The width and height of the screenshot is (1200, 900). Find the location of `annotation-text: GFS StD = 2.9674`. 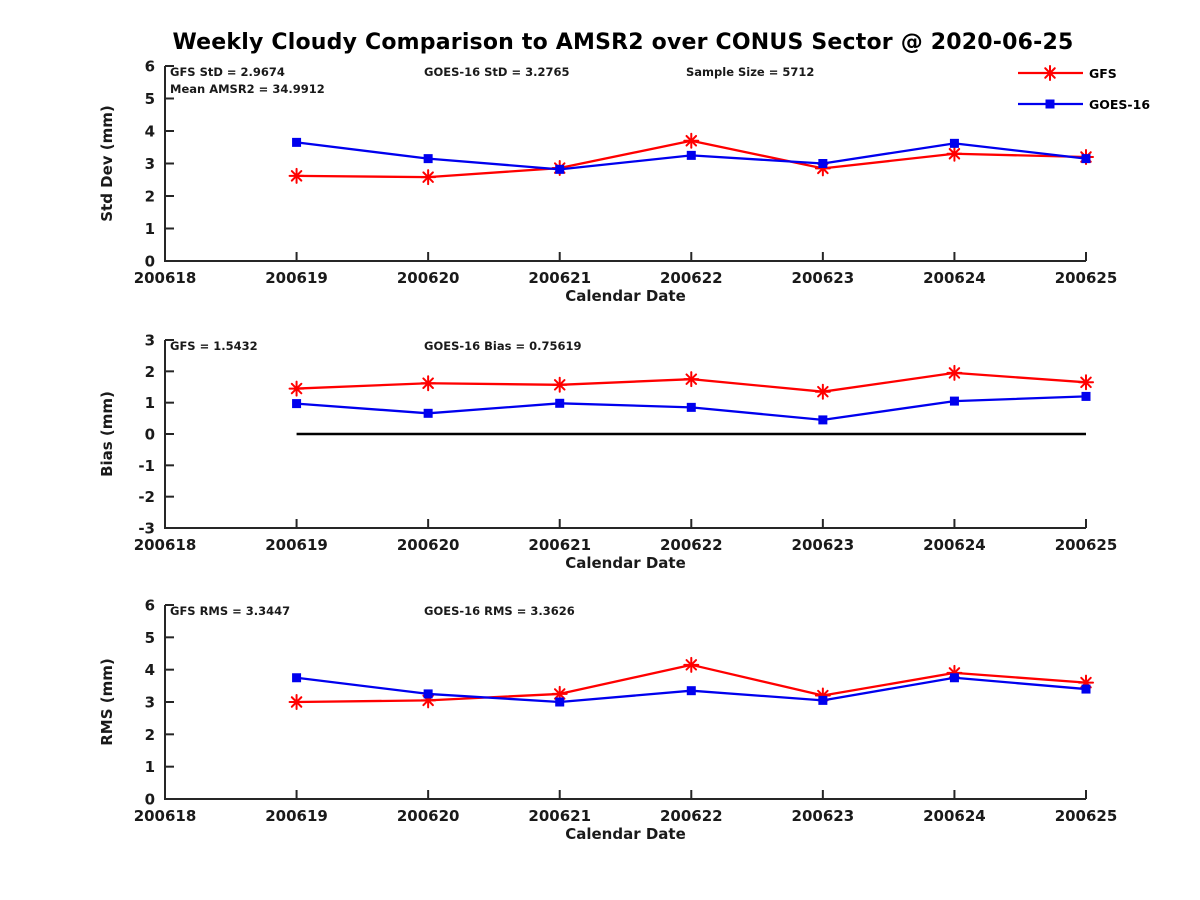

annotation-text: GFS StD = 2.9674 is located at coordinates (227, 72).